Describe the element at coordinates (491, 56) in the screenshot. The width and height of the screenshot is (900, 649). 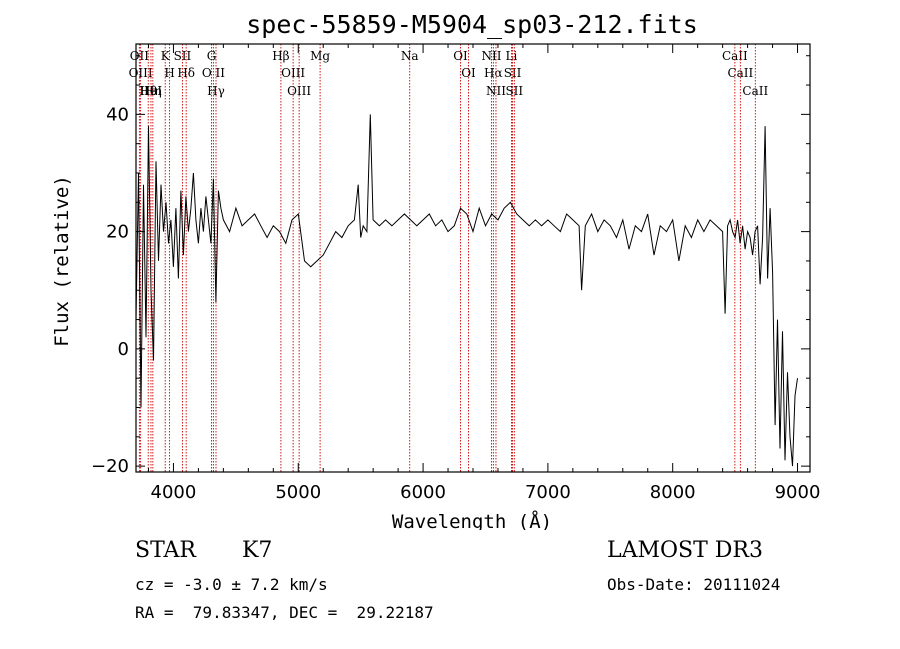
I see `spectral-line-label-19: NII` at that location.